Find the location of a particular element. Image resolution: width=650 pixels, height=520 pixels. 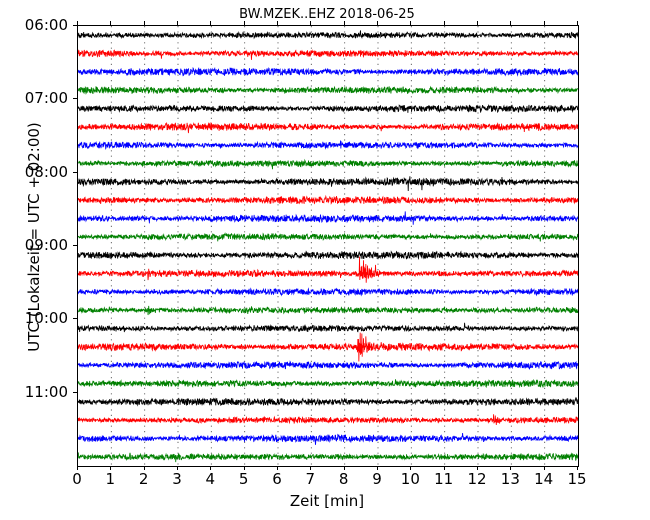

x-tick-label: 6 is located at coordinates (277, 479).